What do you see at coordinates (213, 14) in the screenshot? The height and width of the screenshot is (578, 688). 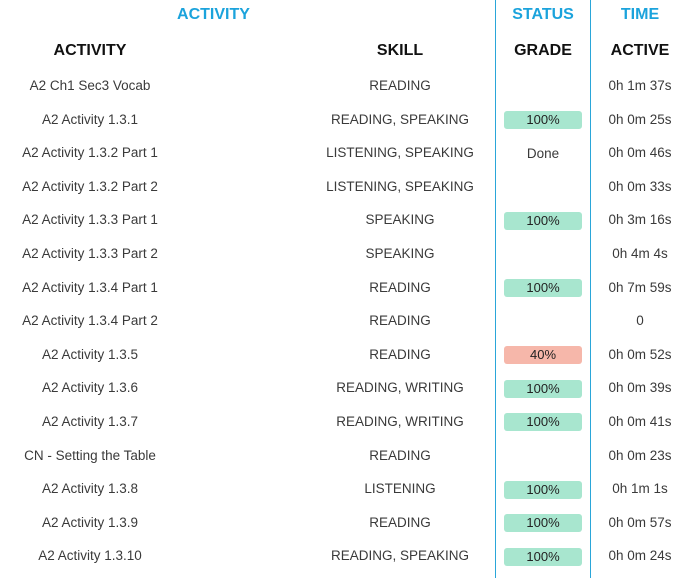 I see `group-header-activity: ACTIVITY` at bounding box center [213, 14].